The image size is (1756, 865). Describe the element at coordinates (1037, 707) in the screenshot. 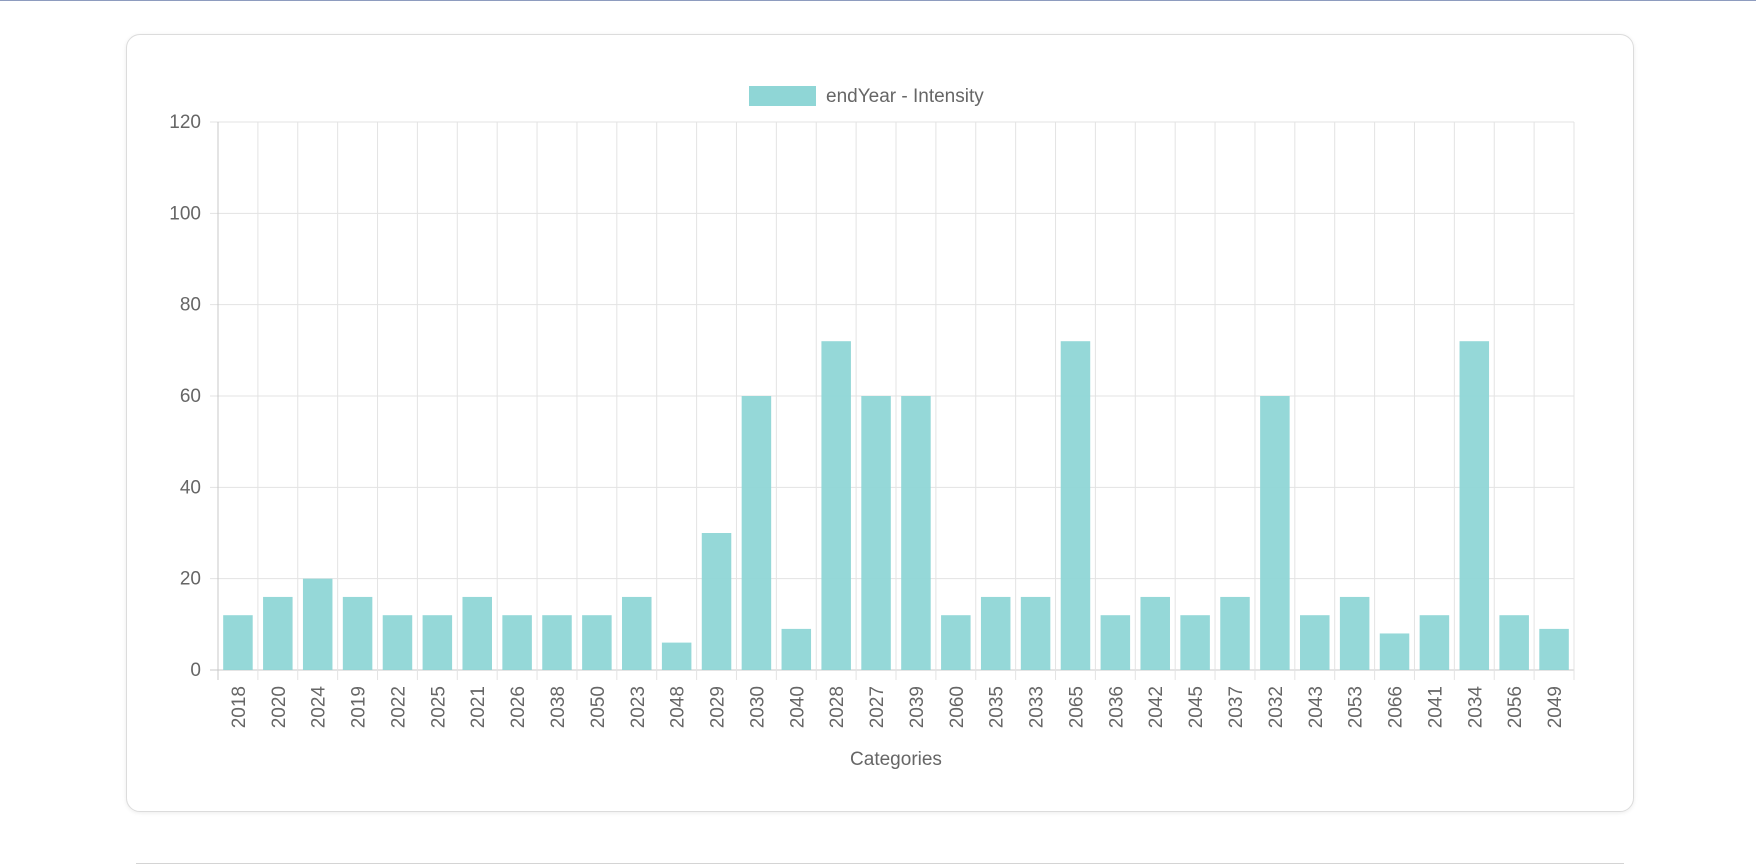

I see `x-tick-label: 2033` at that location.